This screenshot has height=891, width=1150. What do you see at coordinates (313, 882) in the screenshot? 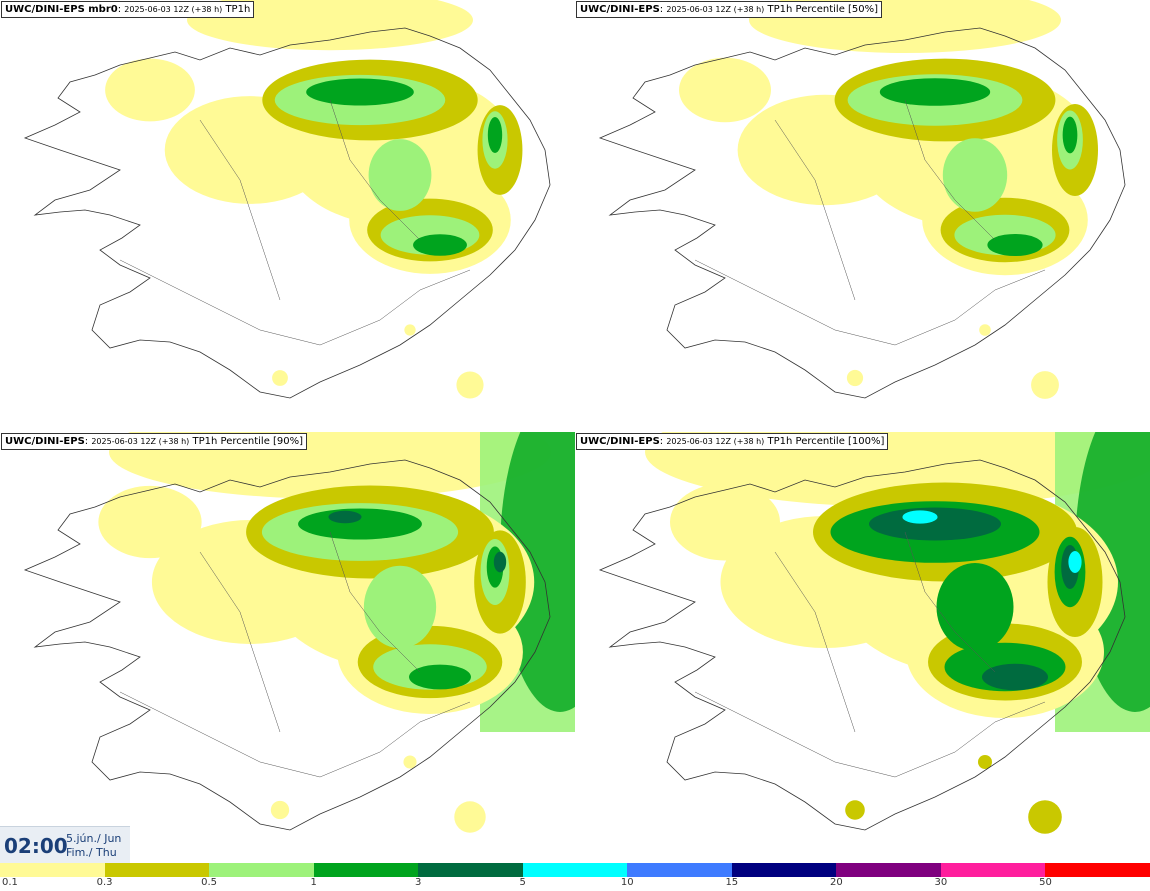
I see `legend-tick-label: 1` at bounding box center [313, 882].